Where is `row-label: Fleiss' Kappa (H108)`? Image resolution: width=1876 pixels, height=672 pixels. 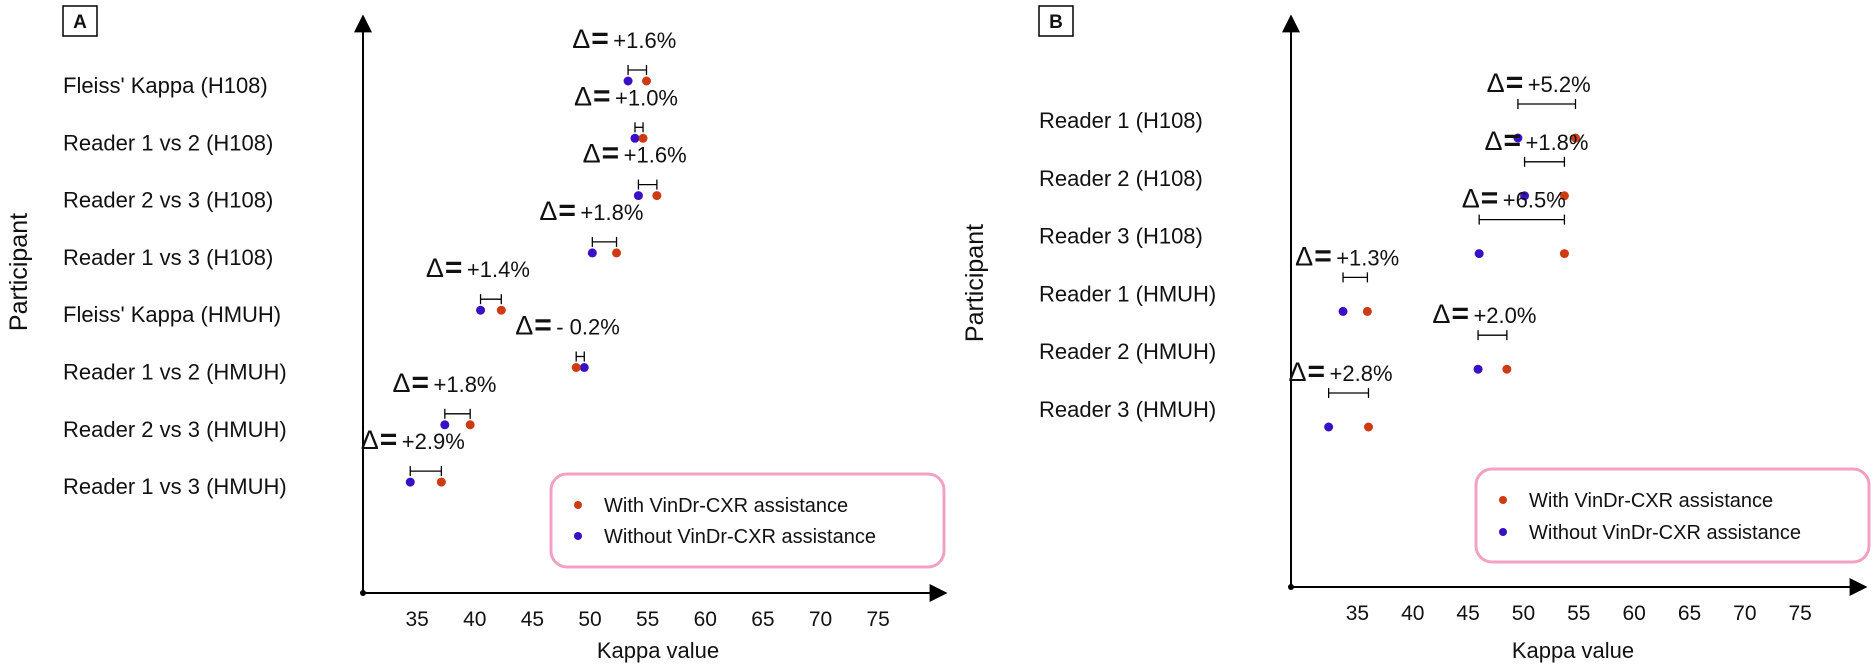
row-label: Fleiss' Kappa (H108) is located at coordinates (165, 85).